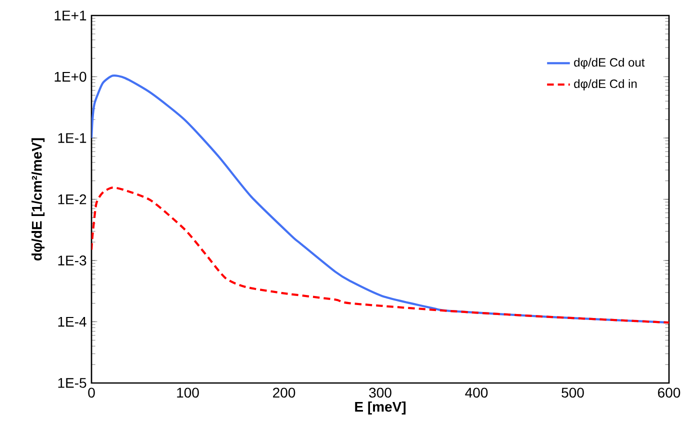 This screenshot has height=432, width=698. What do you see at coordinates (70, 15) in the screenshot?
I see `y-tick-label: 1E+1` at bounding box center [70, 15].